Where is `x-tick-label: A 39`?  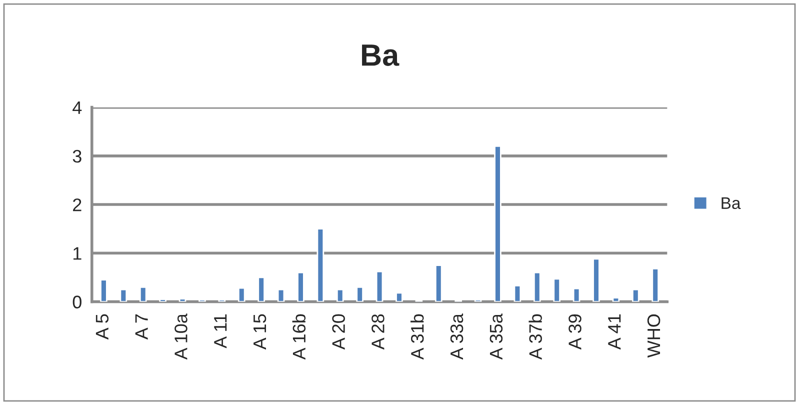
x-tick-label: A 39 is located at coordinates (575, 332).